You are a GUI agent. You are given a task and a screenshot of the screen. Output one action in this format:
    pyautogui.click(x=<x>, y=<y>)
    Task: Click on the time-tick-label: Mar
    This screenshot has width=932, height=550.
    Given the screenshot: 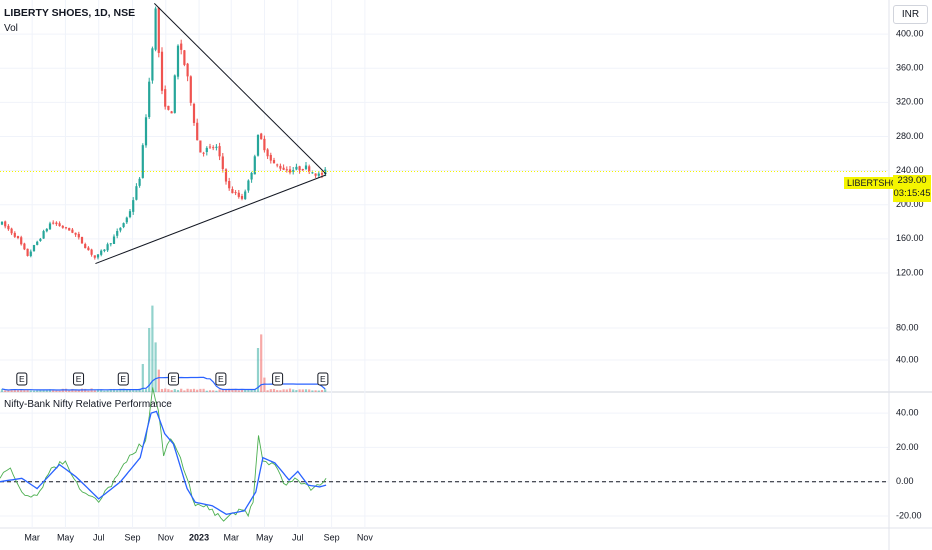 What is the action you would take?
    pyautogui.click(x=231, y=537)
    